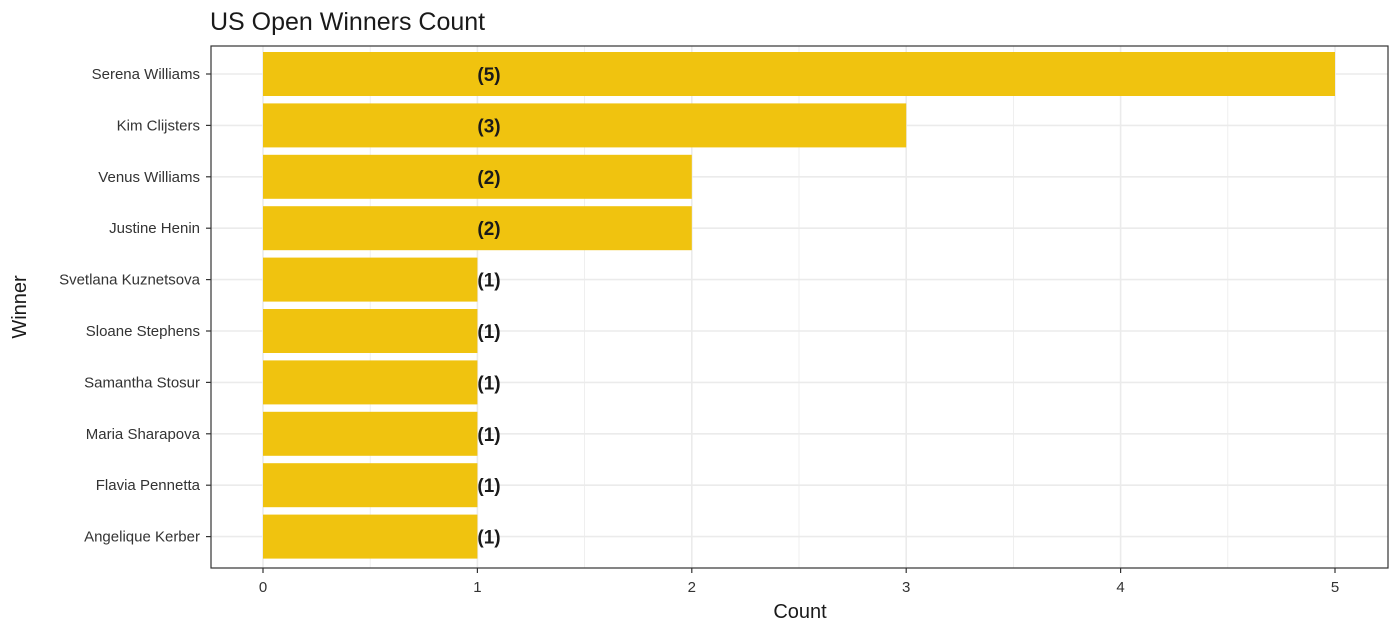 This screenshot has height=630, width=1400. What do you see at coordinates (799, 582) in the screenshot?
I see `x-axis: 0 1 2 3 4 5` at bounding box center [799, 582].